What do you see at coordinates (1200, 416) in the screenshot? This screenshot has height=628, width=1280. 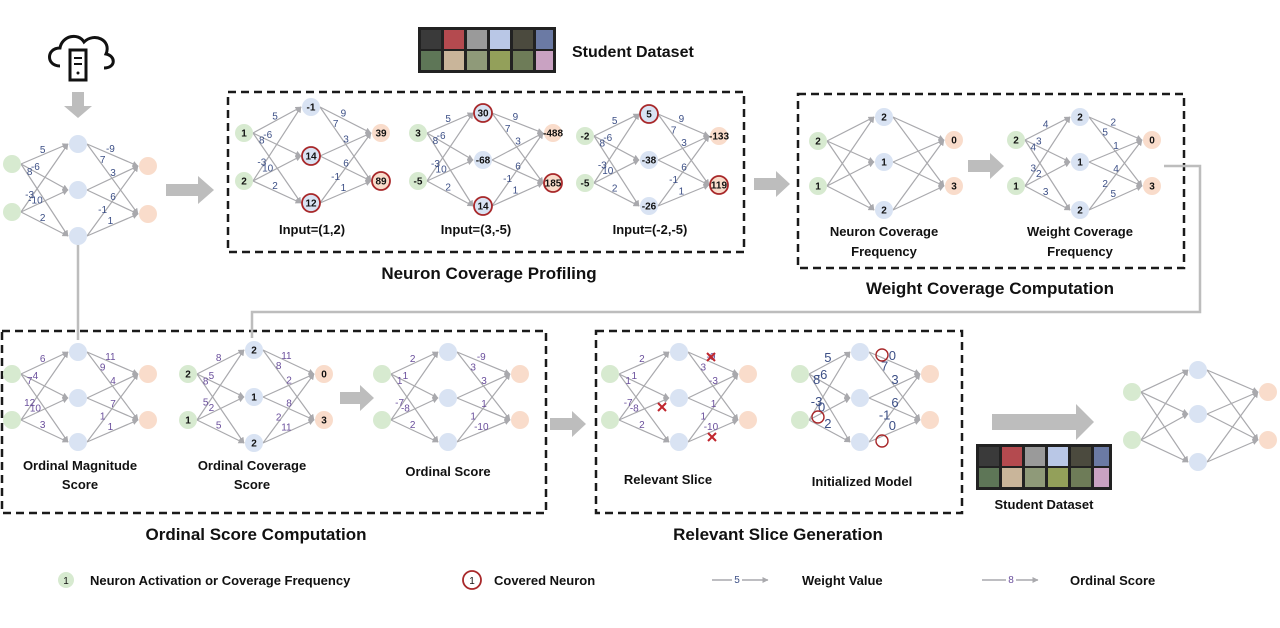 I see `final-model-net` at bounding box center [1200, 416].